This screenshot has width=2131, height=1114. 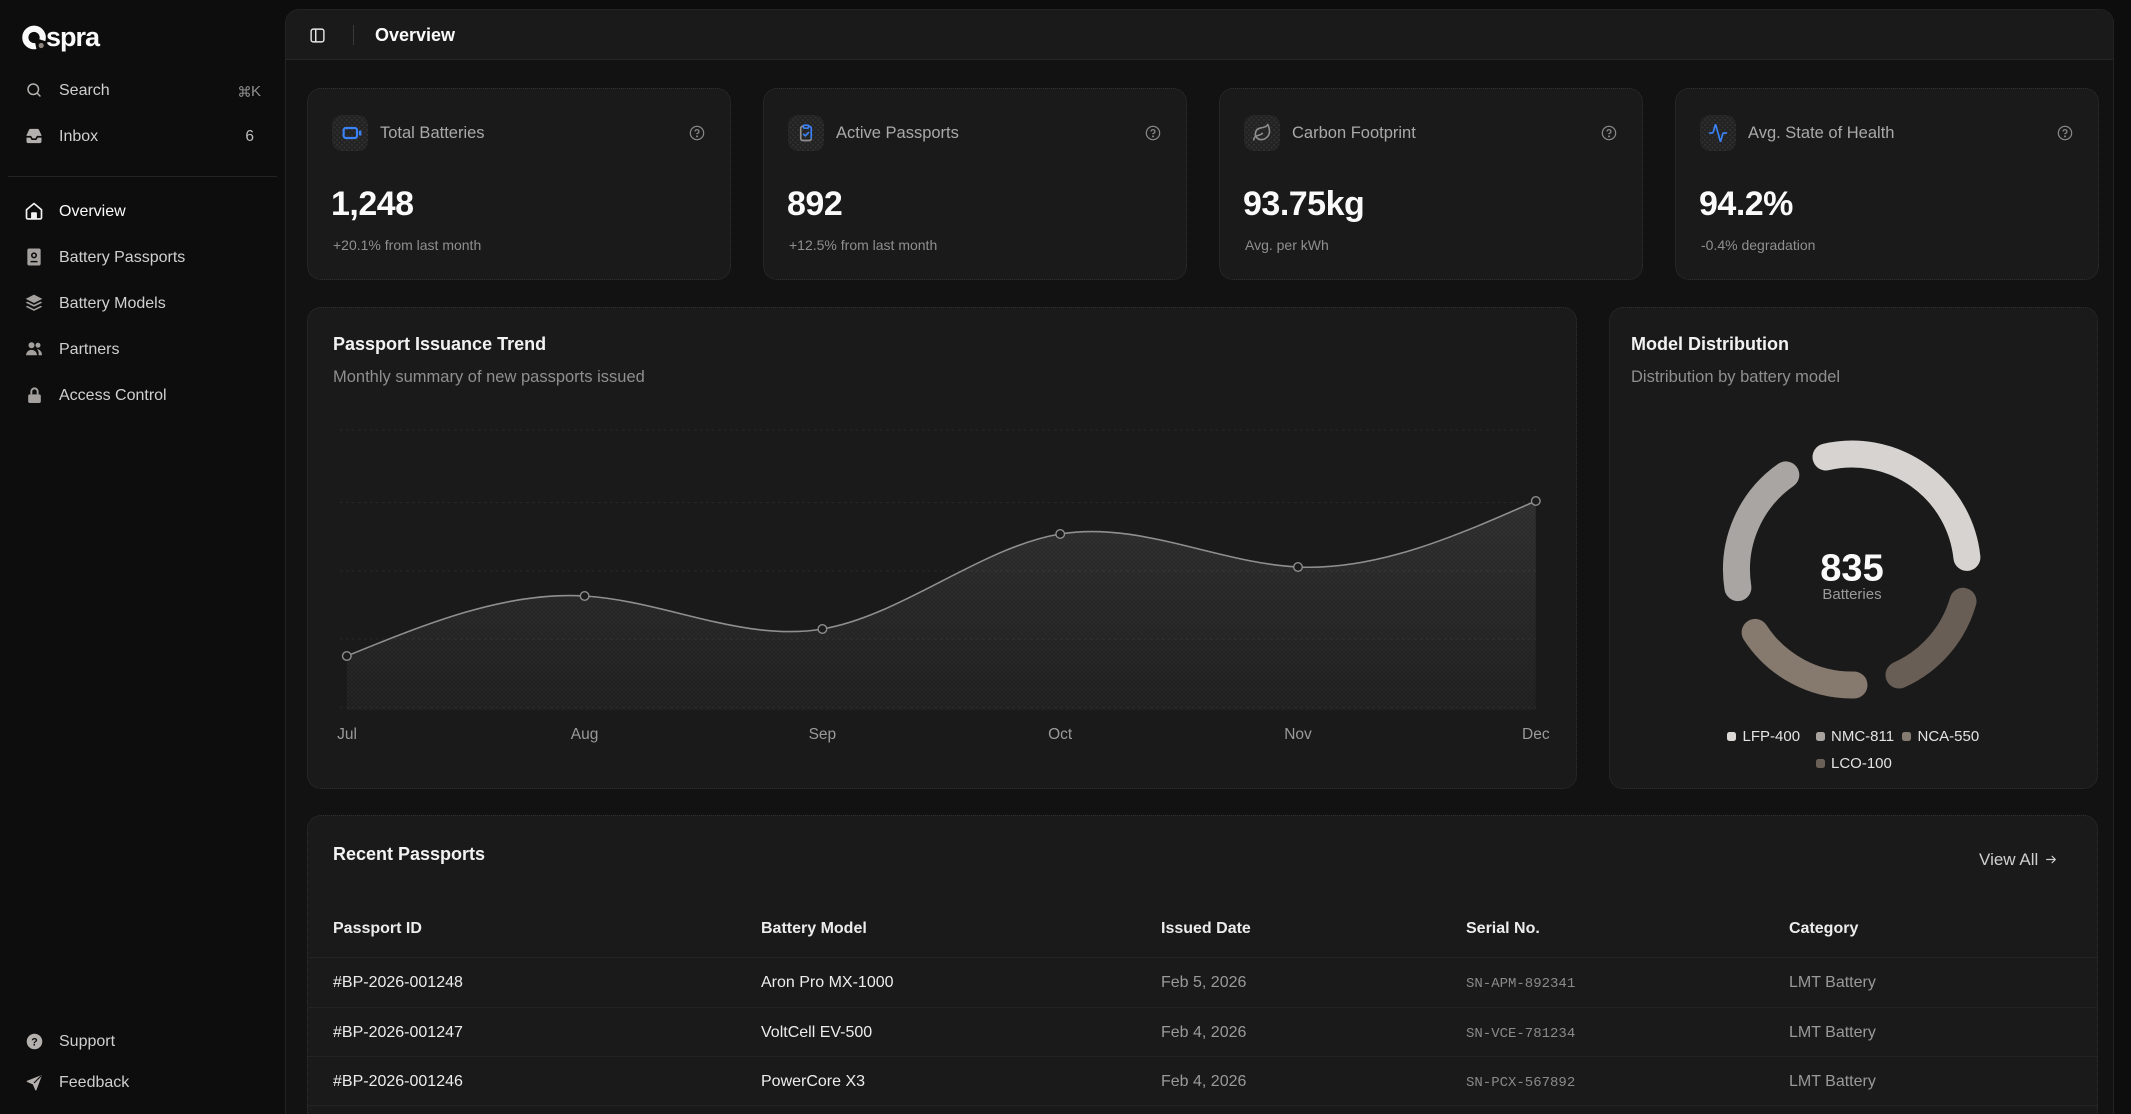 I want to click on svg-text: 835, so click(x=1851, y=569).